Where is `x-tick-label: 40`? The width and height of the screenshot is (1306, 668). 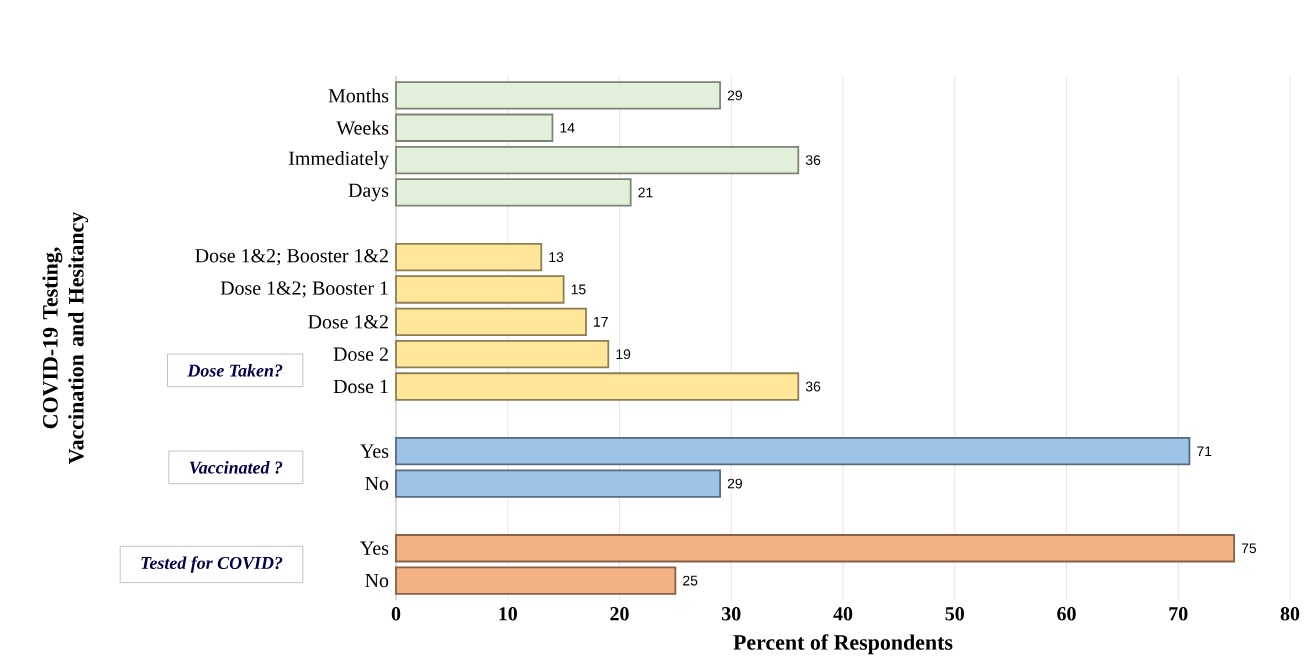 x-tick-label: 40 is located at coordinates (843, 614).